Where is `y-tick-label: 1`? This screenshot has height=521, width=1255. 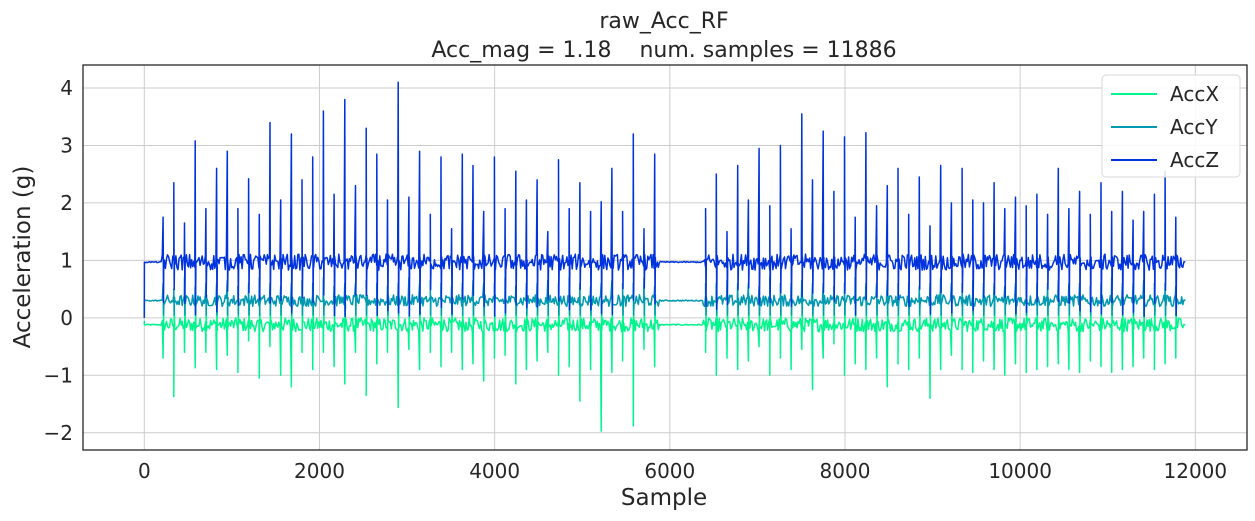 y-tick-label: 1 is located at coordinates (66, 260).